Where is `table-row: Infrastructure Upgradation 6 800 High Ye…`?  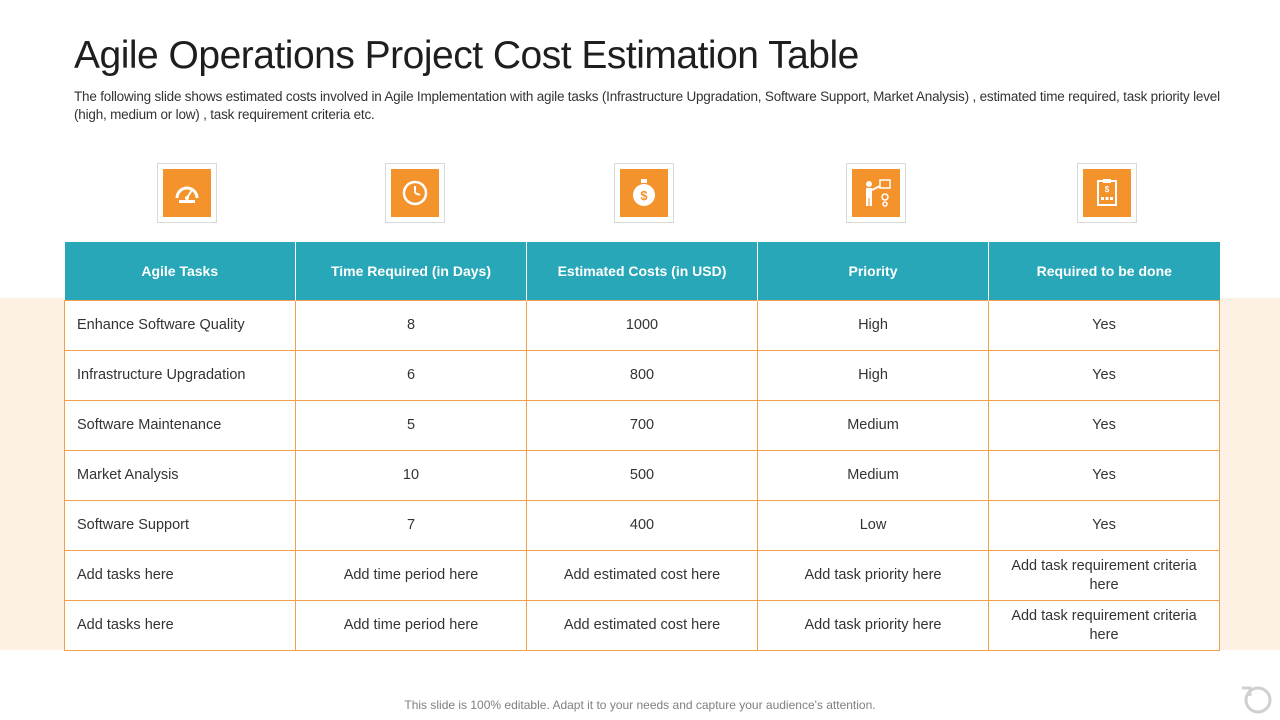 table-row: Infrastructure Upgradation 6 800 High Ye… is located at coordinates (642, 375).